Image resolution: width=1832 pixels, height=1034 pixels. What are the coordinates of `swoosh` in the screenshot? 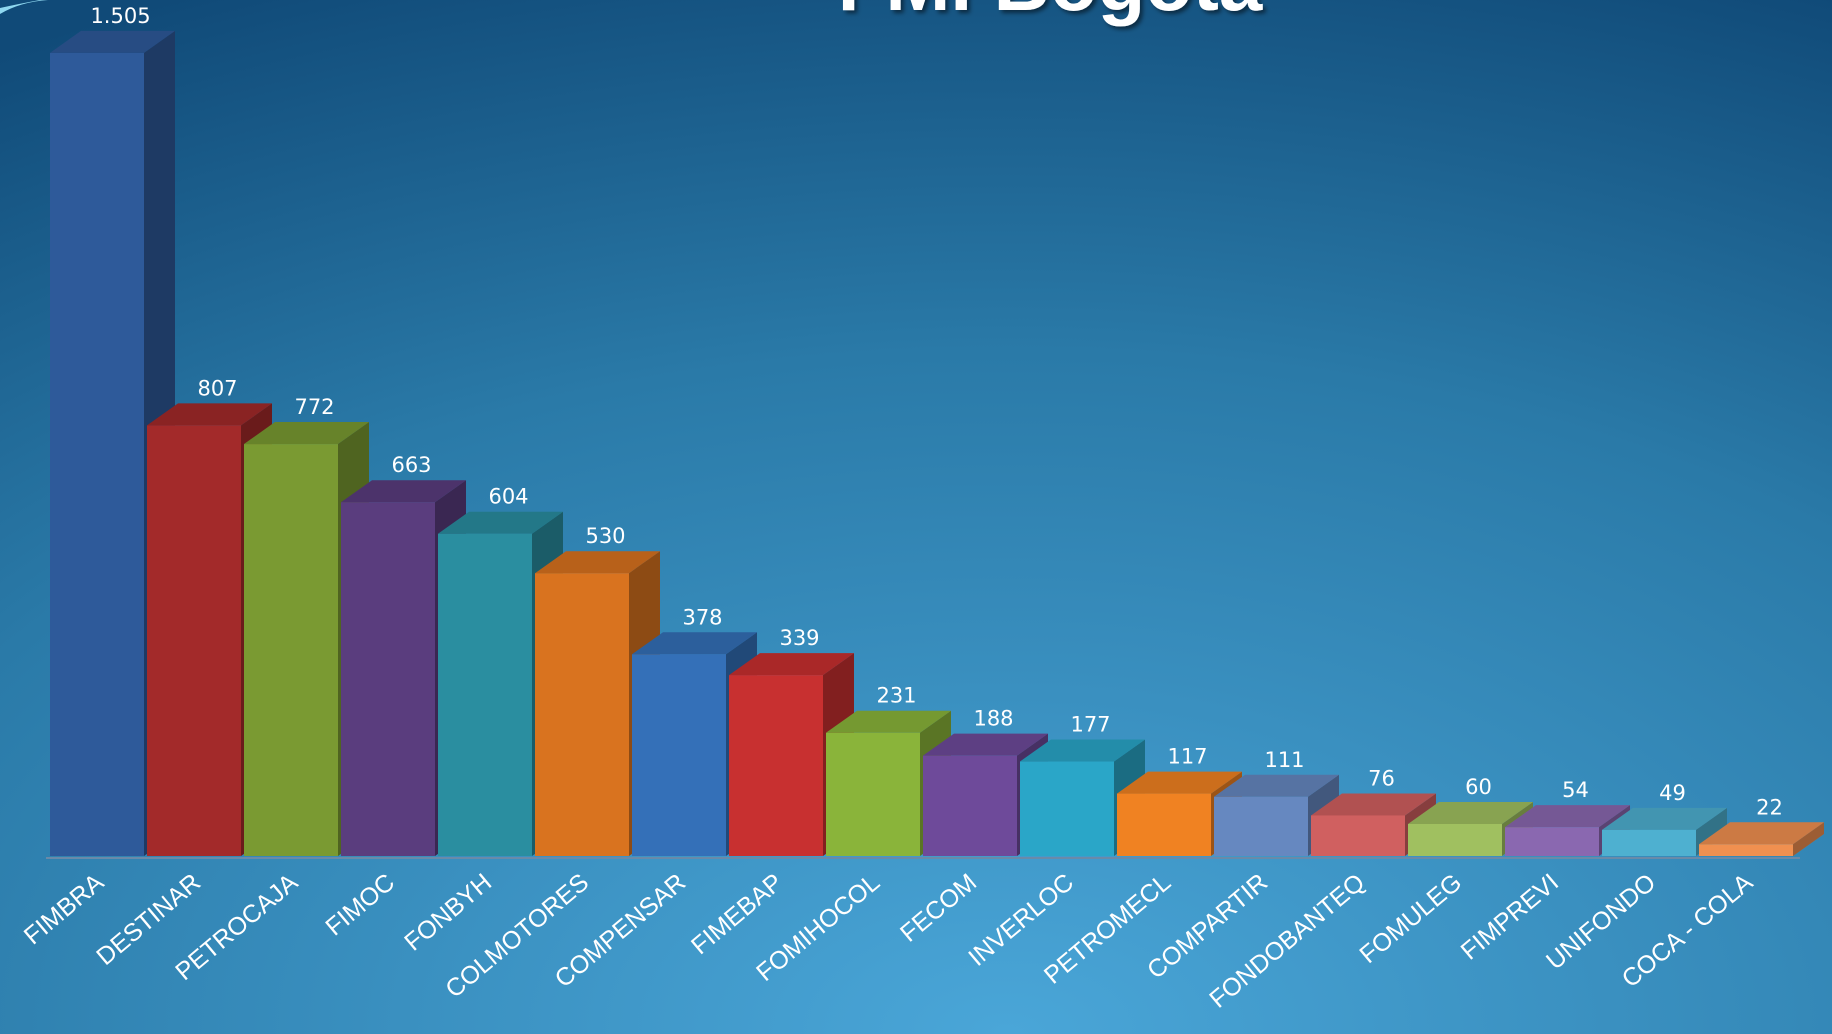 It's located at (24, 7).